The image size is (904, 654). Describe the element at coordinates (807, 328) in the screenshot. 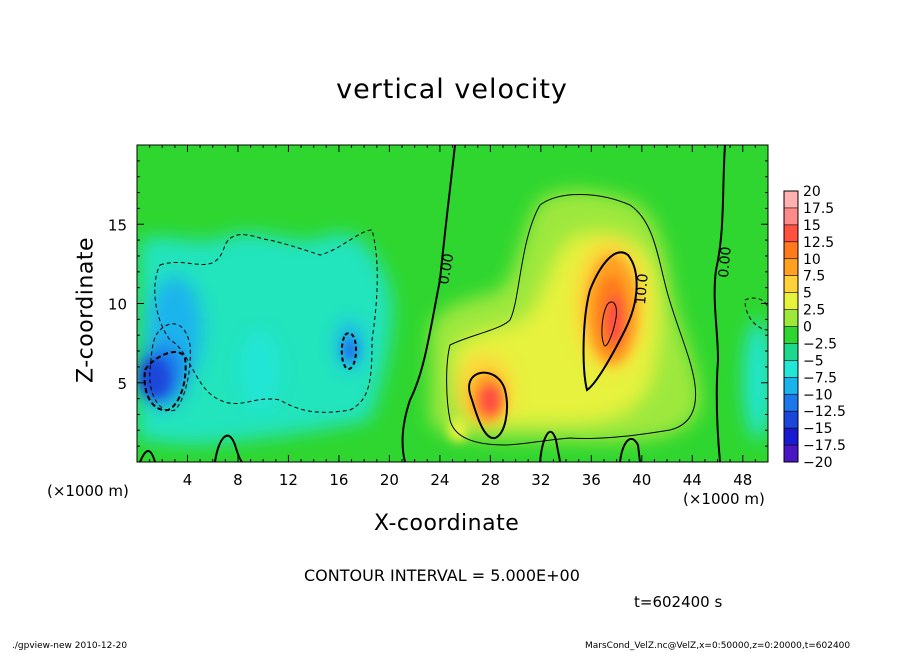

I see `colorbar-level-label: 0` at that location.